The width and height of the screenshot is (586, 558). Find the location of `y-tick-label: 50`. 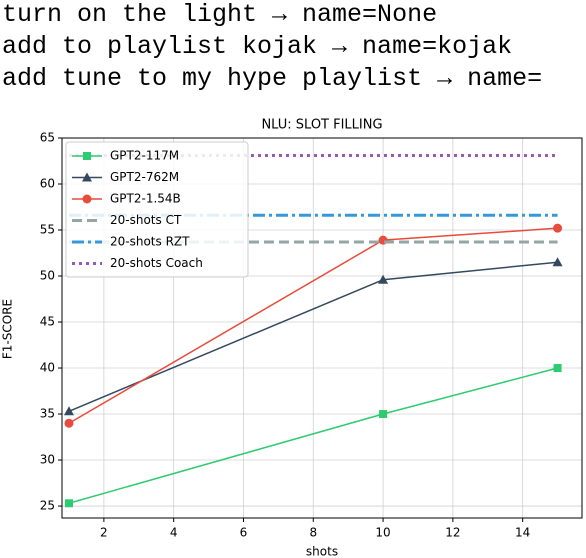

y-tick-label: 50 is located at coordinates (47, 276).